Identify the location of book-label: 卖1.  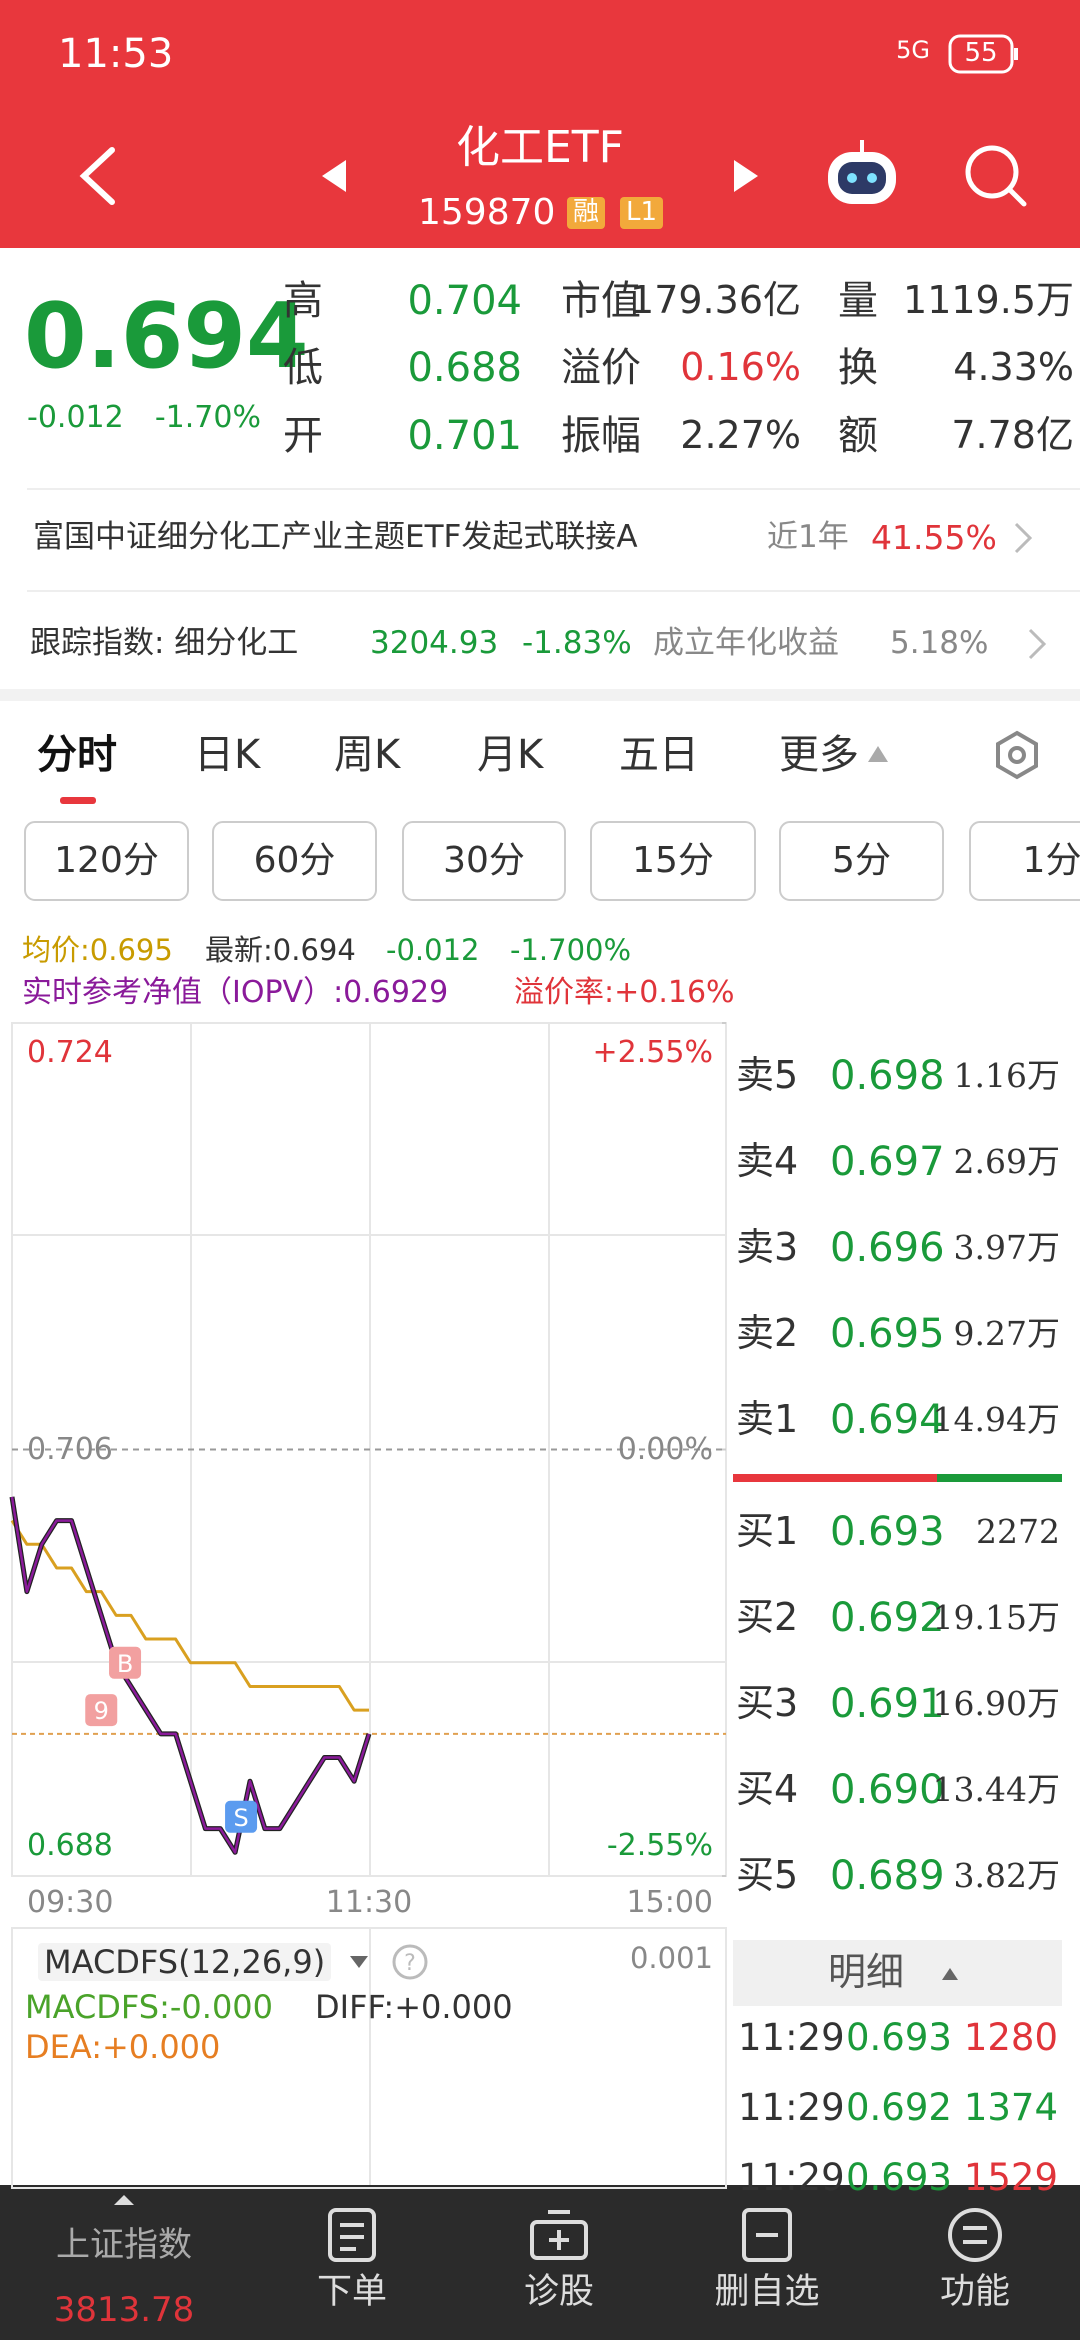
(767, 1419).